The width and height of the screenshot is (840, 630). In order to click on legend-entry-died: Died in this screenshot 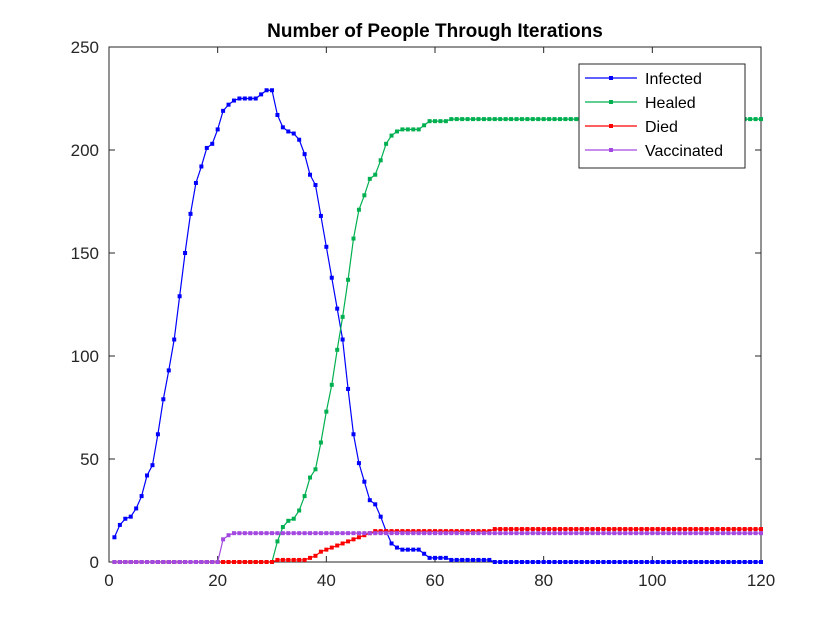, I will do `click(631, 127)`.